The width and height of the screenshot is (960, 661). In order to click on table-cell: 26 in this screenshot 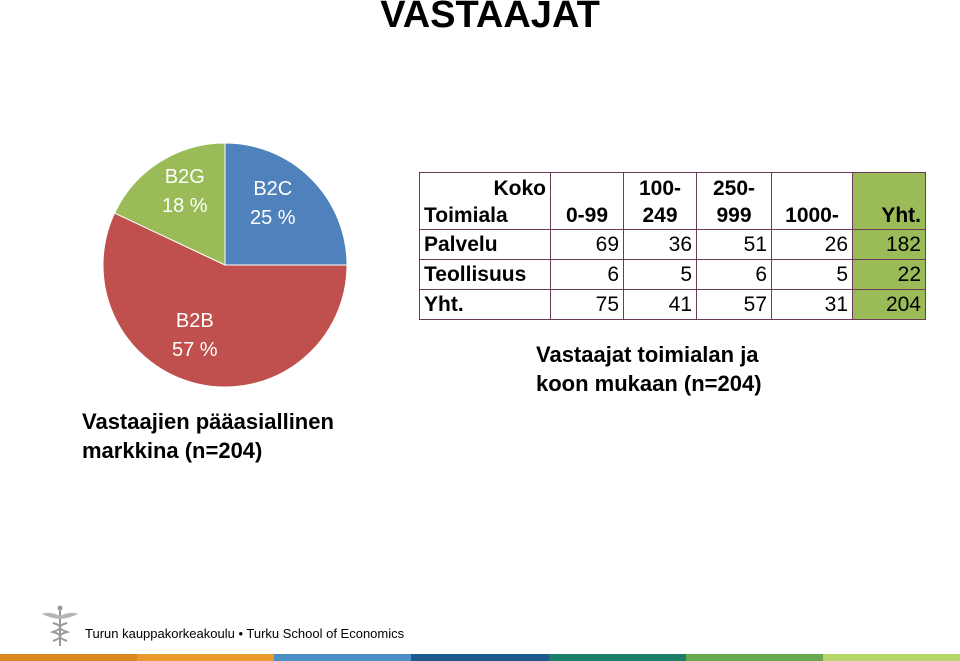, I will do `click(812, 244)`.